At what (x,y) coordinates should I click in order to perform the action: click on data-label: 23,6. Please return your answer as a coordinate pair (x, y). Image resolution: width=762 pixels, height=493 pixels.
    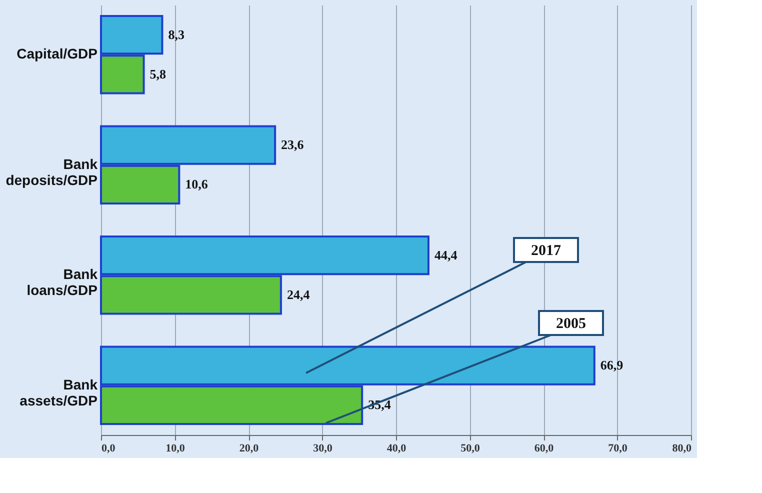
    Looking at the image, I should click on (292, 144).